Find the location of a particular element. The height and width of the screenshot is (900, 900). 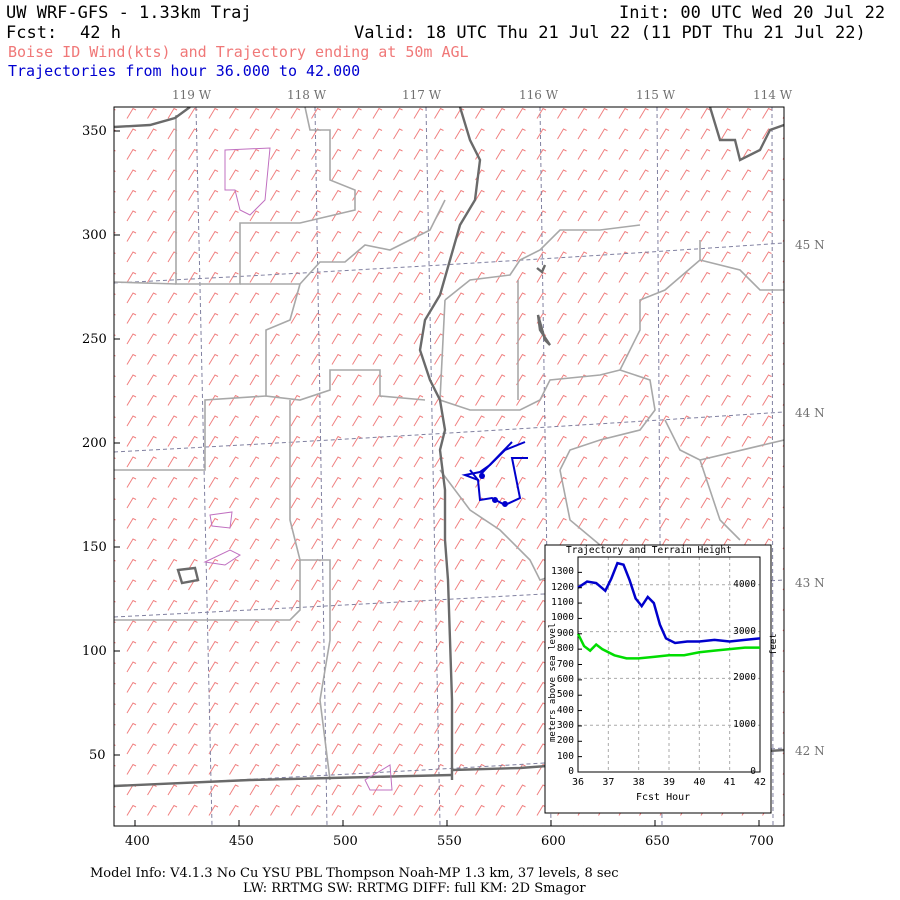

inset-y-tick-label: 100 is located at coordinates (565, 756).